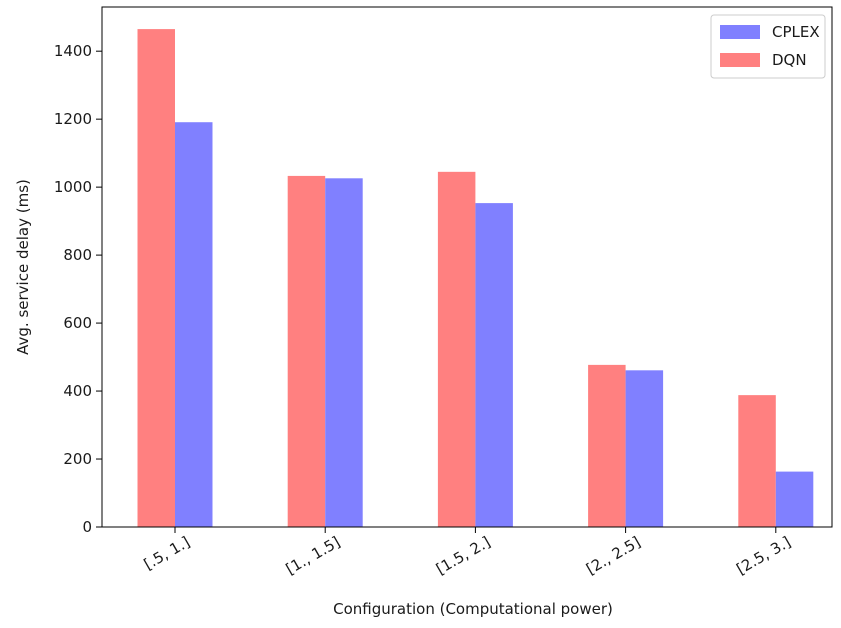  I want to click on y-tick-label: 1000, so click(73, 187).